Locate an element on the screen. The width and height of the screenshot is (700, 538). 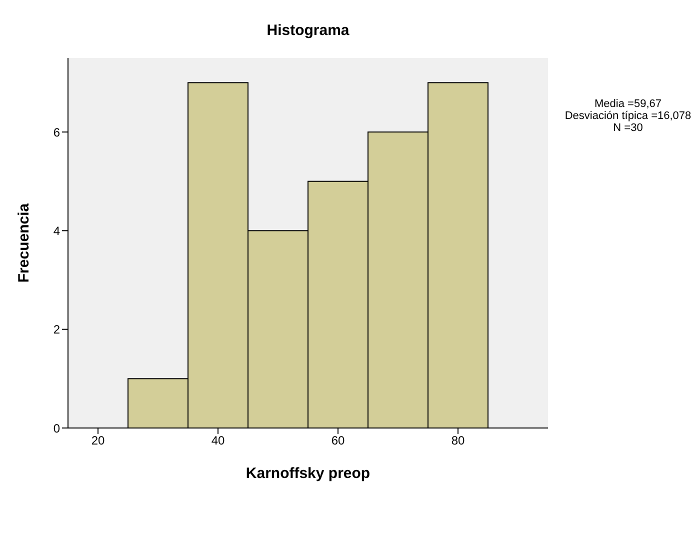
text: N =30 is located at coordinates (628, 128).